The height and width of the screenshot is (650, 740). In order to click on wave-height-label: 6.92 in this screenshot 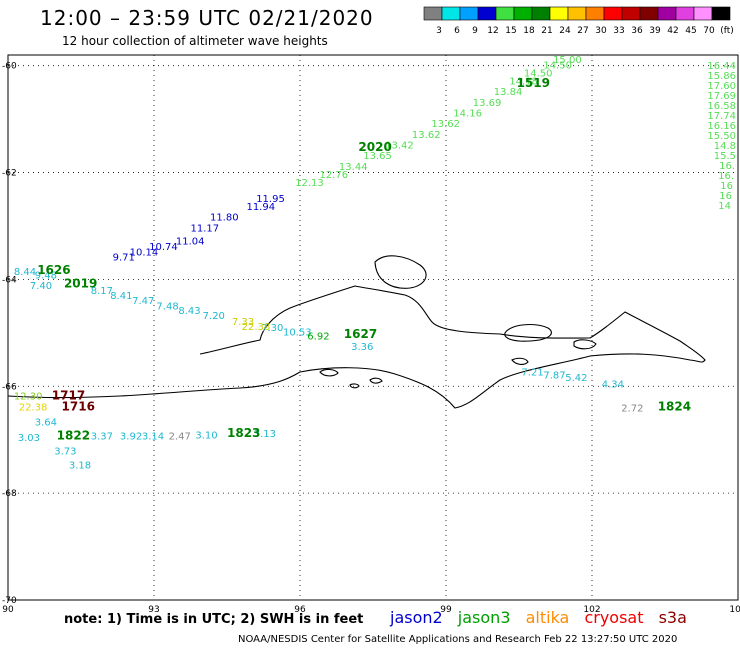, I will do `click(318, 336)`.